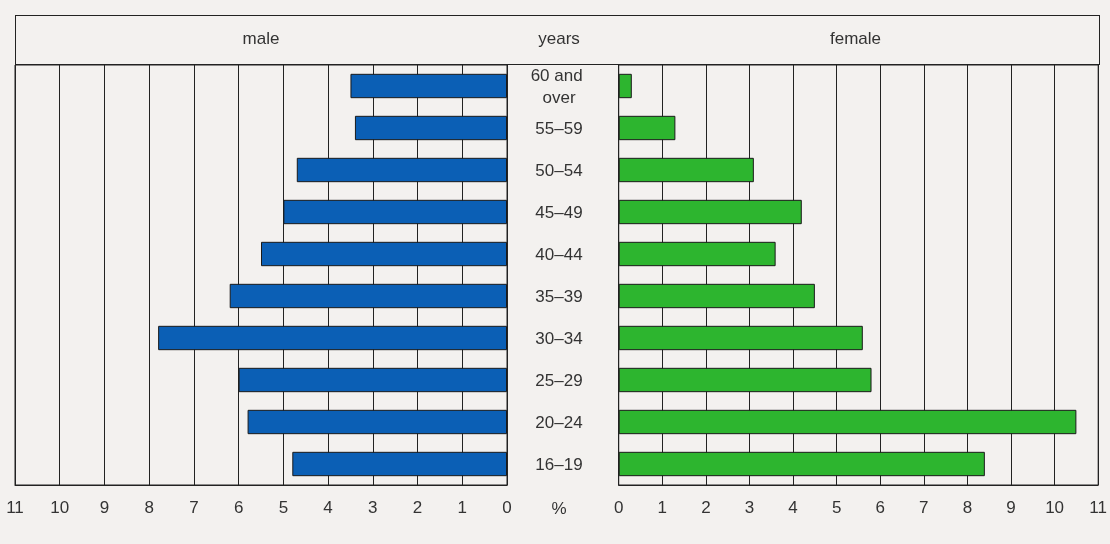 The width and height of the screenshot is (1110, 544). What do you see at coordinates (855, 38) in the screenshot?
I see `chart-title: female` at bounding box center [855, 38].